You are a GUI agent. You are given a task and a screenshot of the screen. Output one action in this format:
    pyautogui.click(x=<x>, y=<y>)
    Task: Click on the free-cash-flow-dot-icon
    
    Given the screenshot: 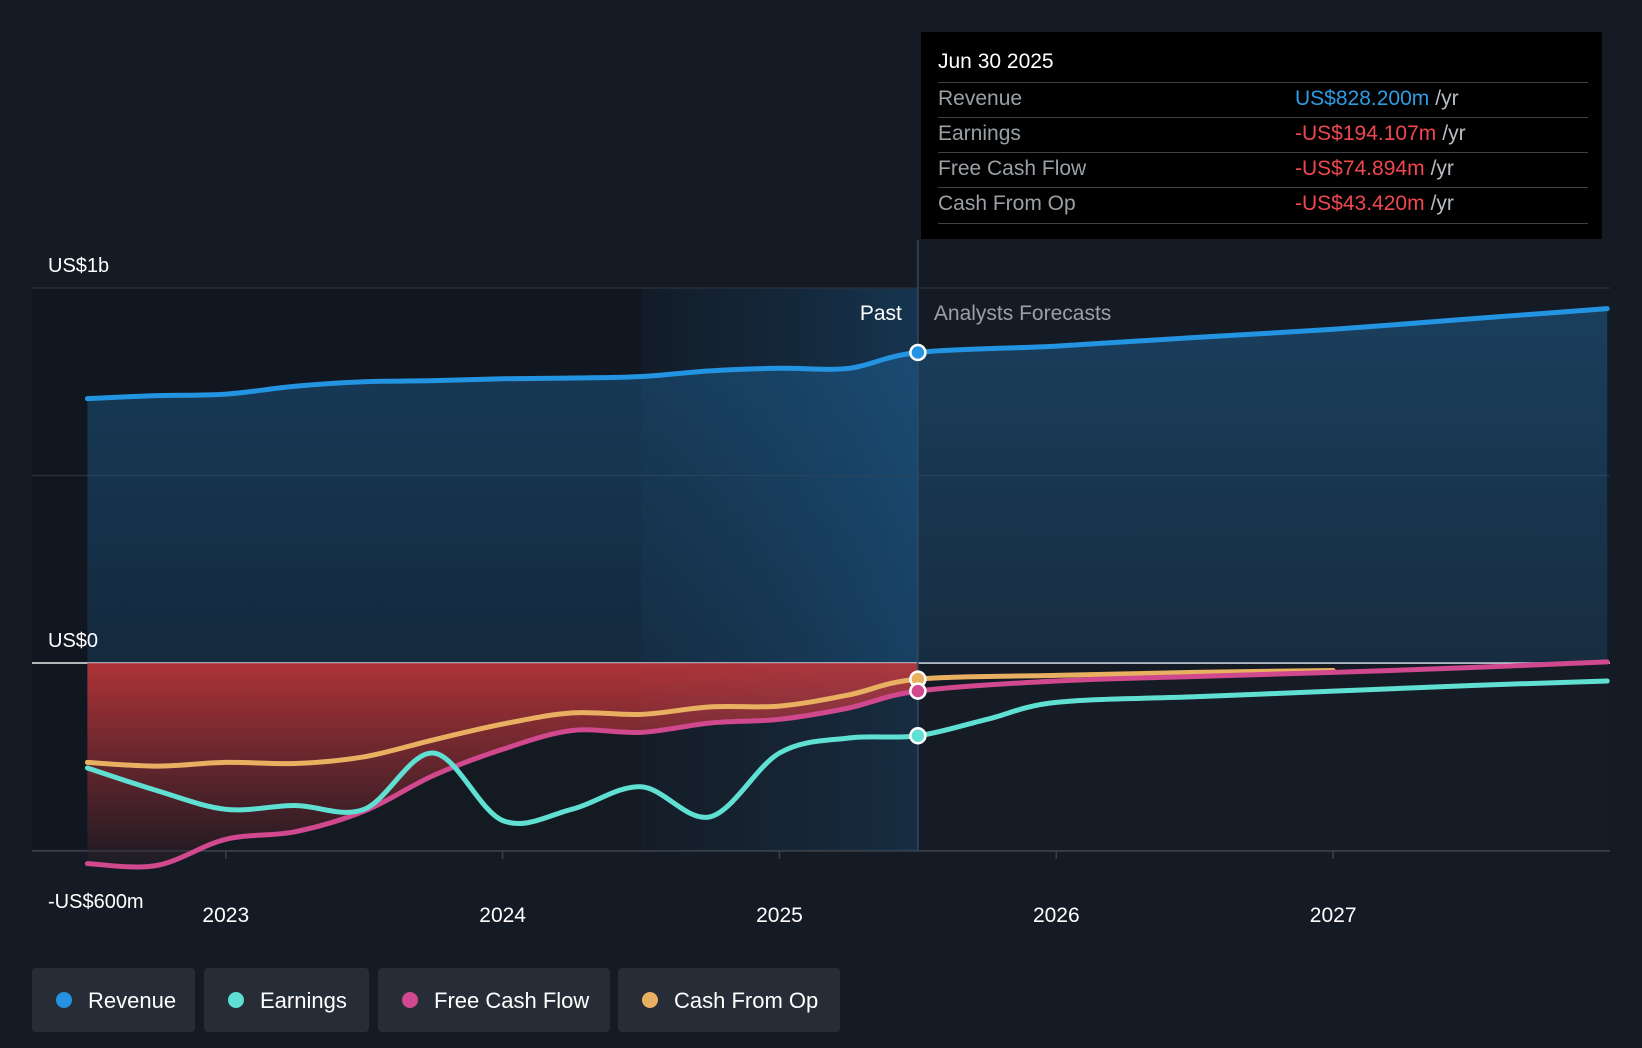 What is the action you would take?
    pyautogui.click(x=410, y=1000)
    